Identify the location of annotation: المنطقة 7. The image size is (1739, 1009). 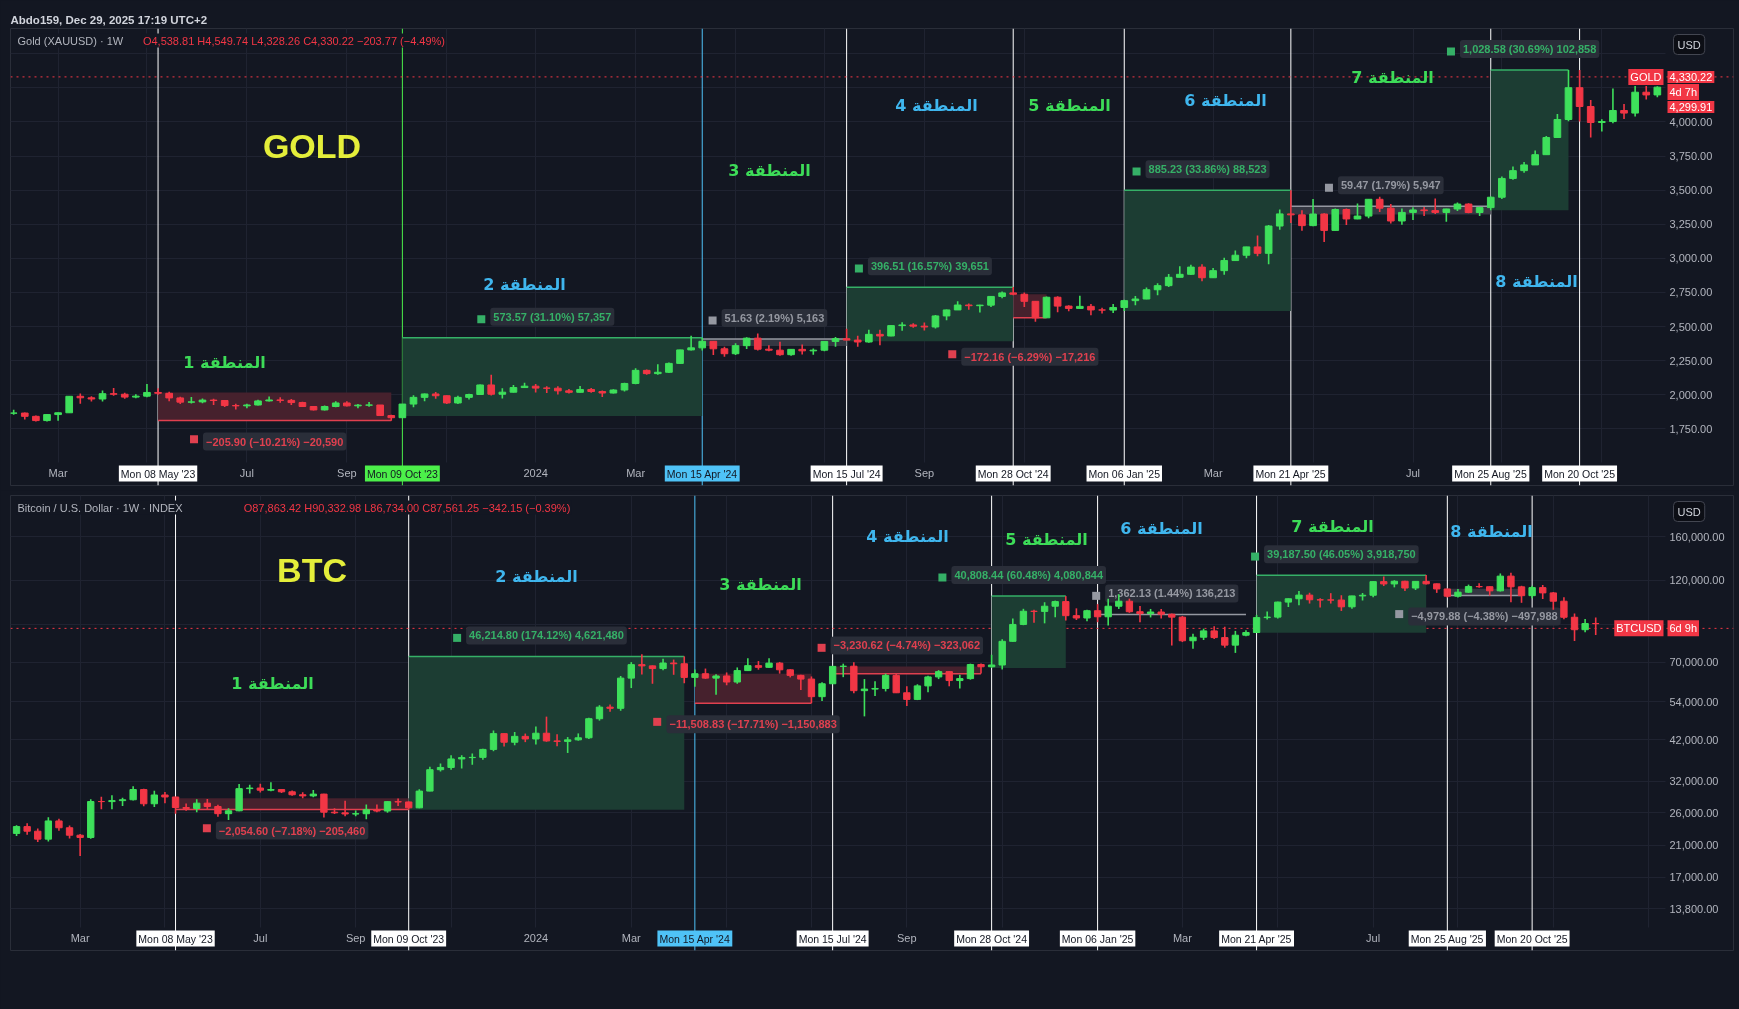
(1332, 526).